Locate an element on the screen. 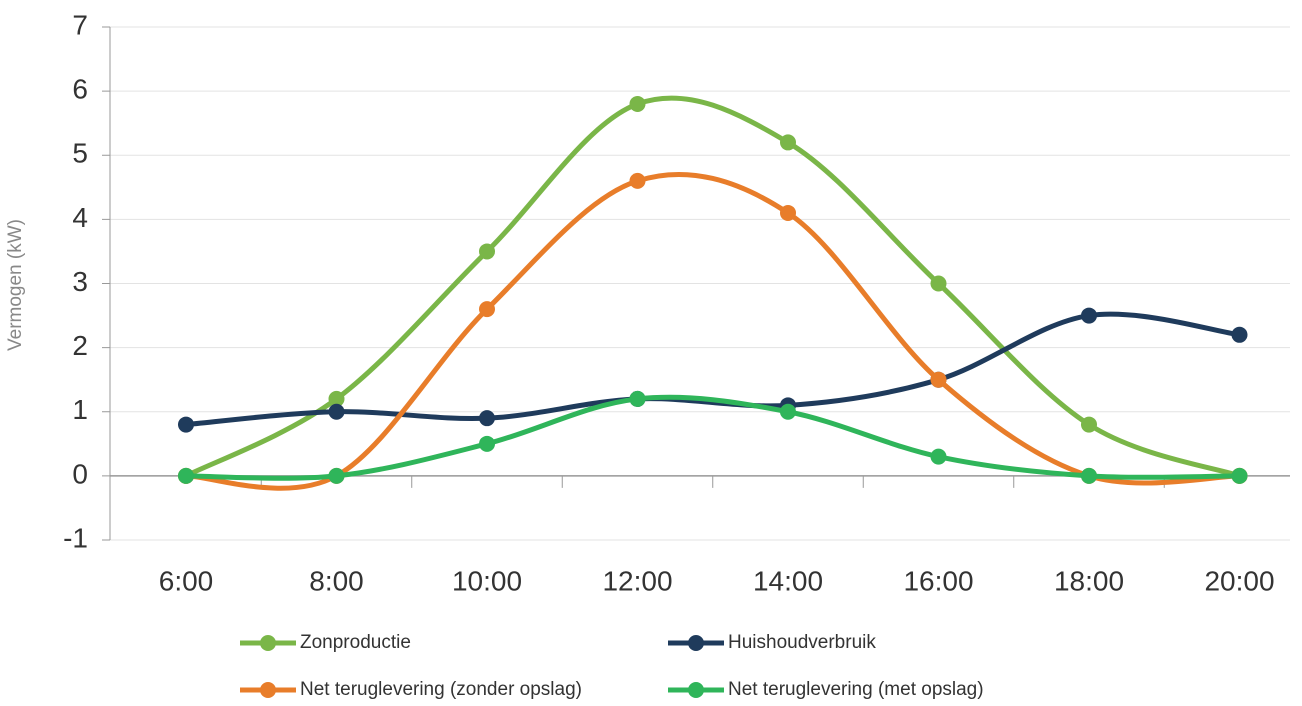  legend-label: Net teruglevering (met opslag) is located at coordinates (856, 689).